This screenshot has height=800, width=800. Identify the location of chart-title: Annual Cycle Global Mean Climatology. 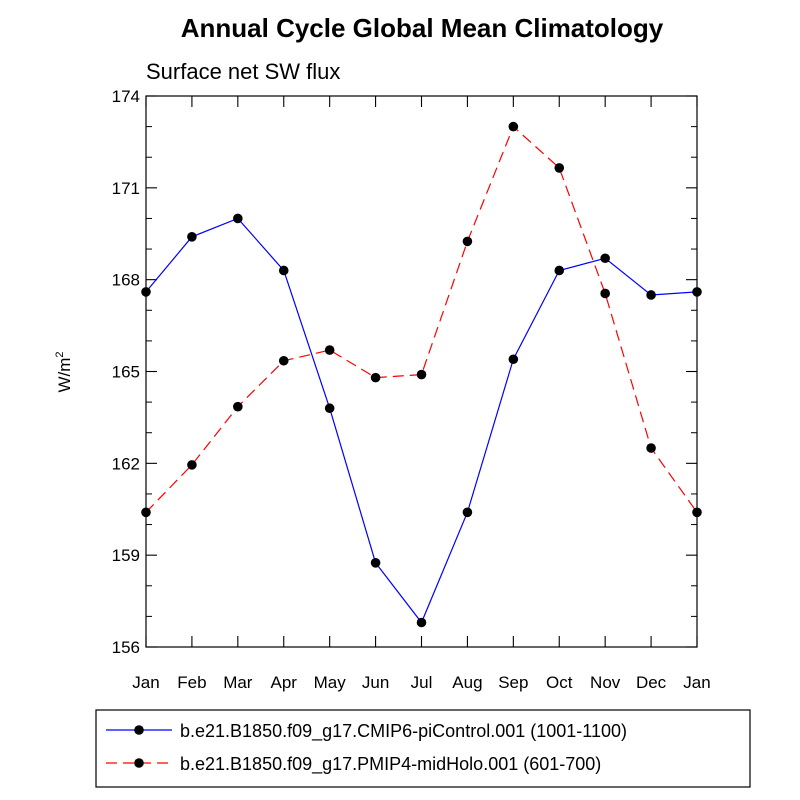
(422, 28).